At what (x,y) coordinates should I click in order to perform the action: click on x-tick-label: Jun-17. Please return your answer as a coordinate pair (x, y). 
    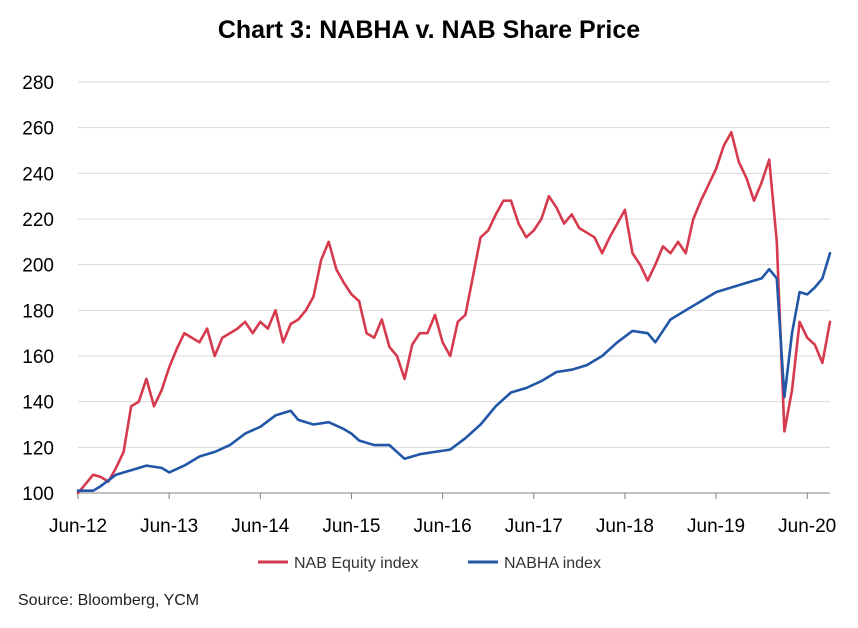
    Looking at the image, I should click on (534, 526).